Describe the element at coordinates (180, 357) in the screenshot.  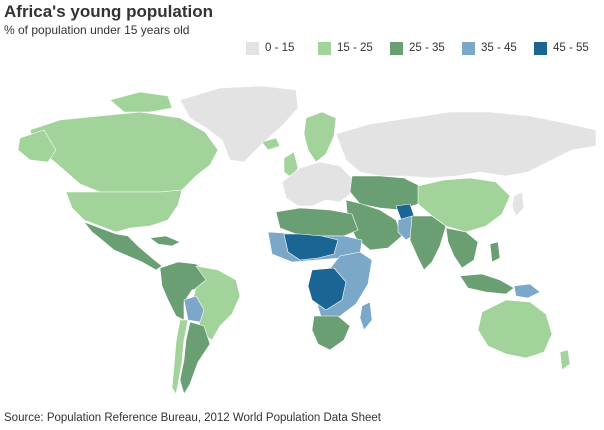
I see `region-chile` at that location.